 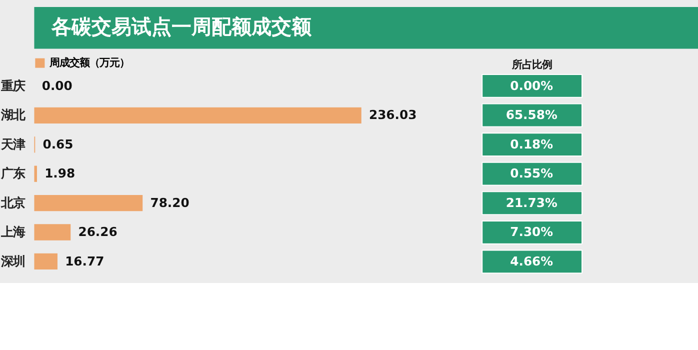 What do you see at coordinates (532, 144) in the screenshot?
I see `text: 0.18%` at bounding box center [532, 144].